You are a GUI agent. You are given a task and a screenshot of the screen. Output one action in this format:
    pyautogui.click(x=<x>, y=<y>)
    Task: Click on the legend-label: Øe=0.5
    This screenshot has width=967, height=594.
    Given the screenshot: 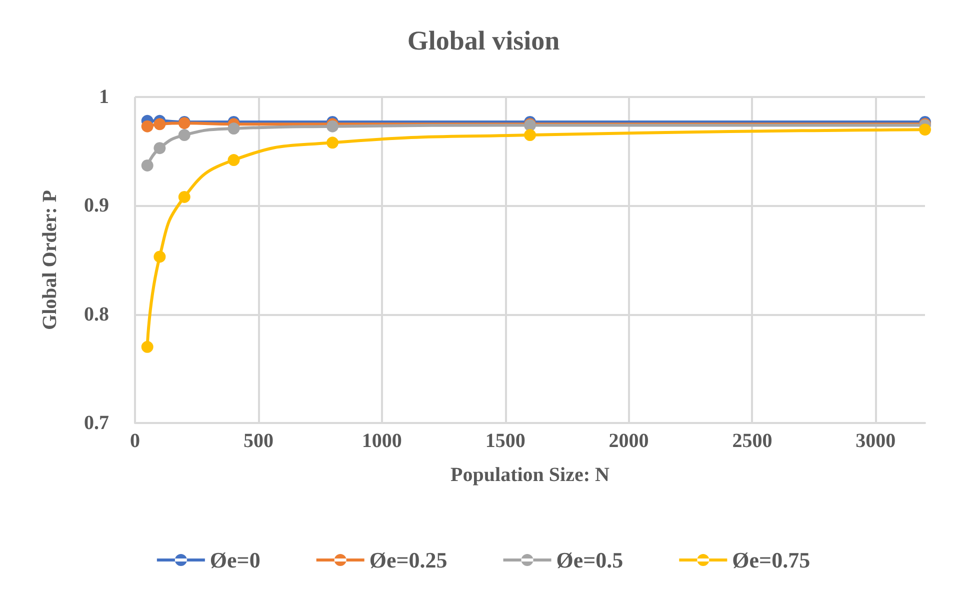 What is the action you would take?
    pyautogui.click(x=590, y=560)
    